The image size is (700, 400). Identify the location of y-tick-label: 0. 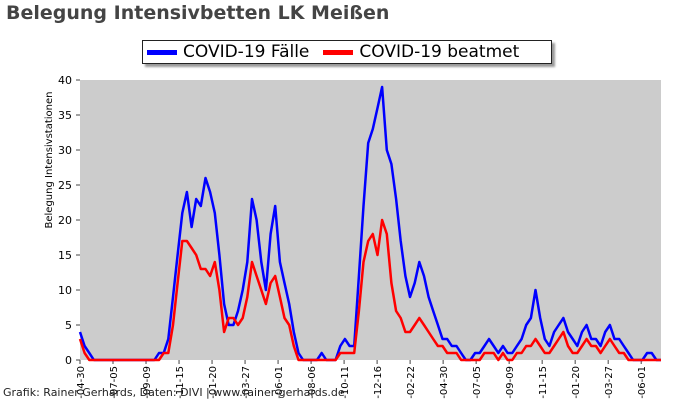
(68, 360).